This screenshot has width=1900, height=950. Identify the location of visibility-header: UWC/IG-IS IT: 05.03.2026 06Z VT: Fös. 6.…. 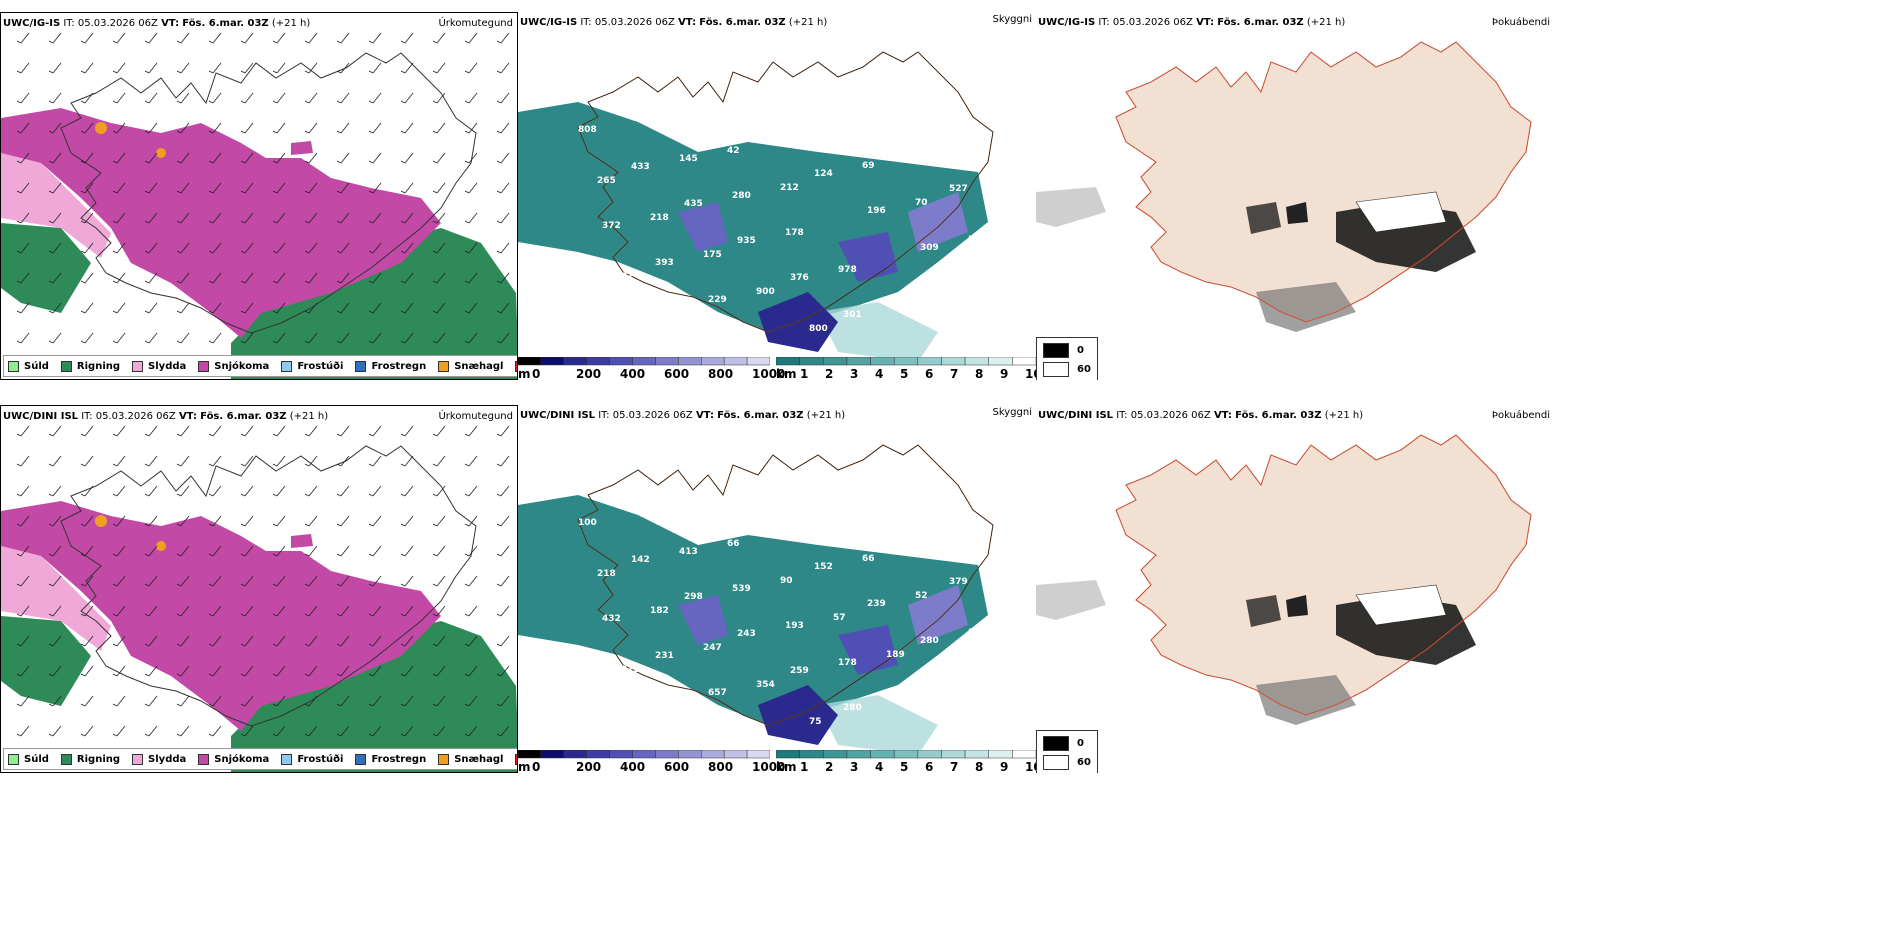
(673, 22).